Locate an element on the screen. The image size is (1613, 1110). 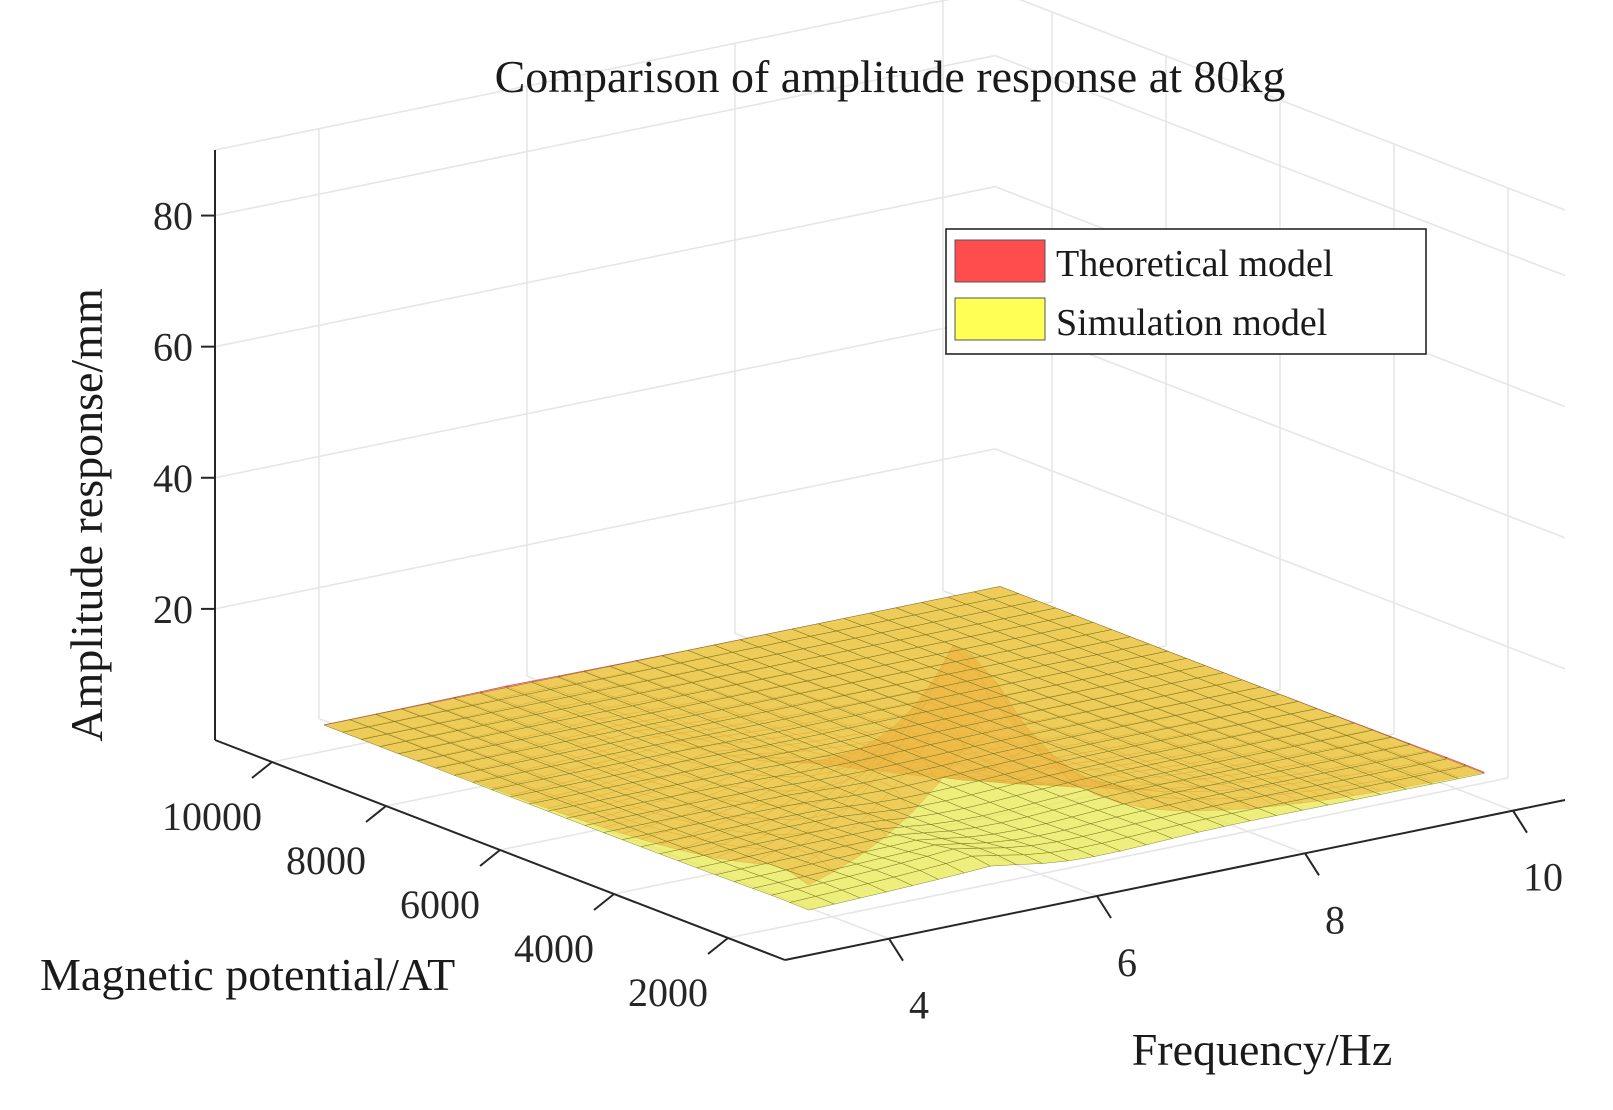
x-tick-label: 10 is located at coordinates (1543, 877).